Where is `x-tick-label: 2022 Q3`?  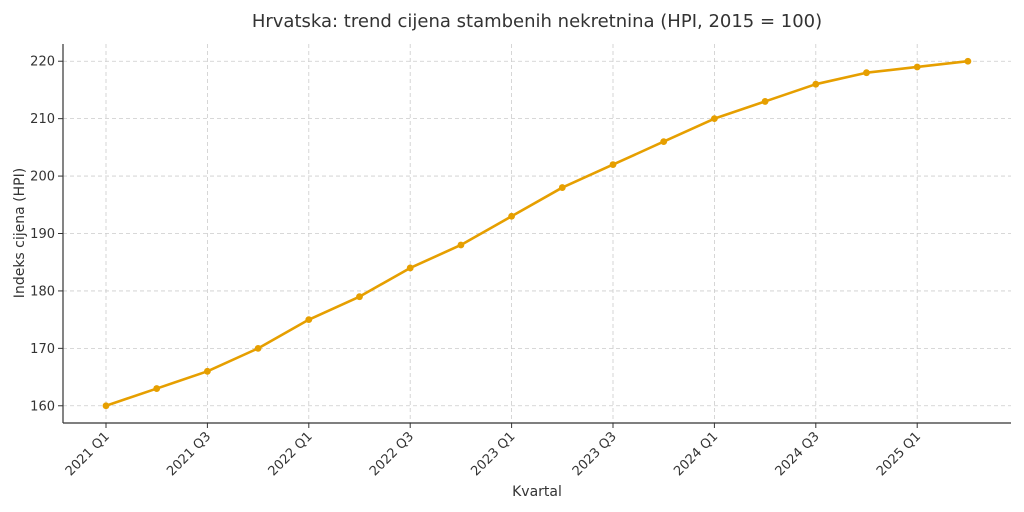
x-tick-label: 2022 Q3 is located at coordinates (392, 454).